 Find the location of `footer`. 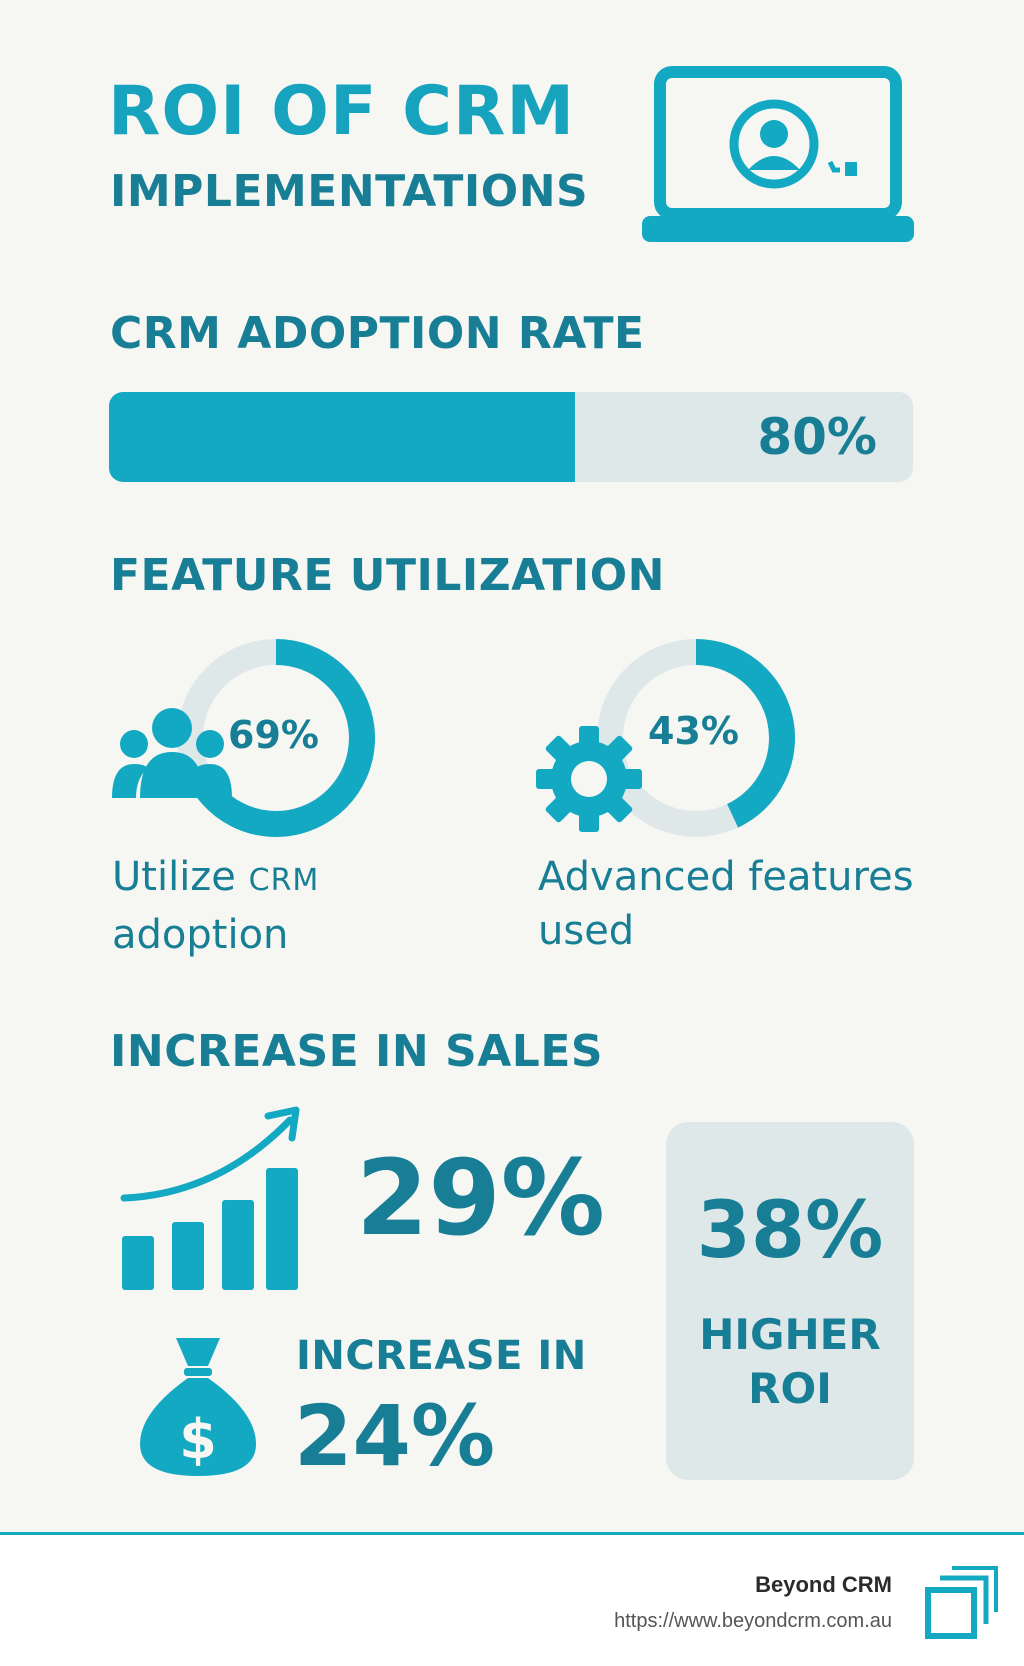

footer is located at coordinates (512, 1600).